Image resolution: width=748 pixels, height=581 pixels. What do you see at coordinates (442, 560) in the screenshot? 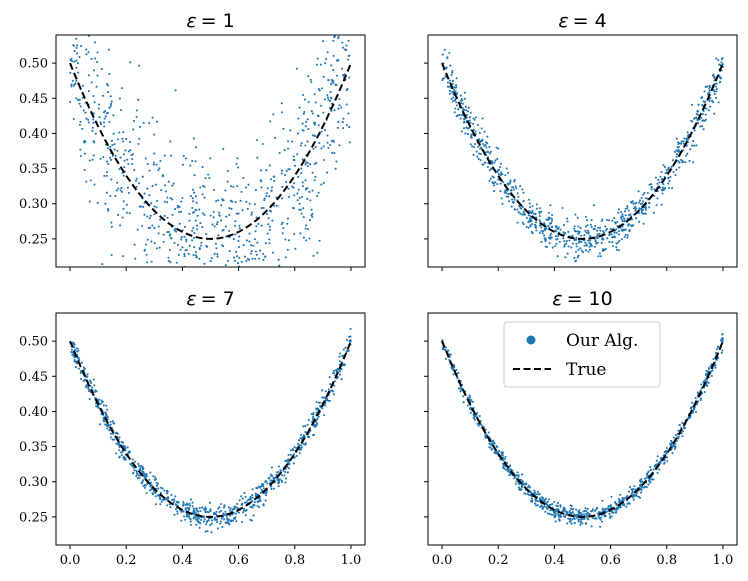
I see `x-tick-label: 0.0` at bounding box center [442, 560].